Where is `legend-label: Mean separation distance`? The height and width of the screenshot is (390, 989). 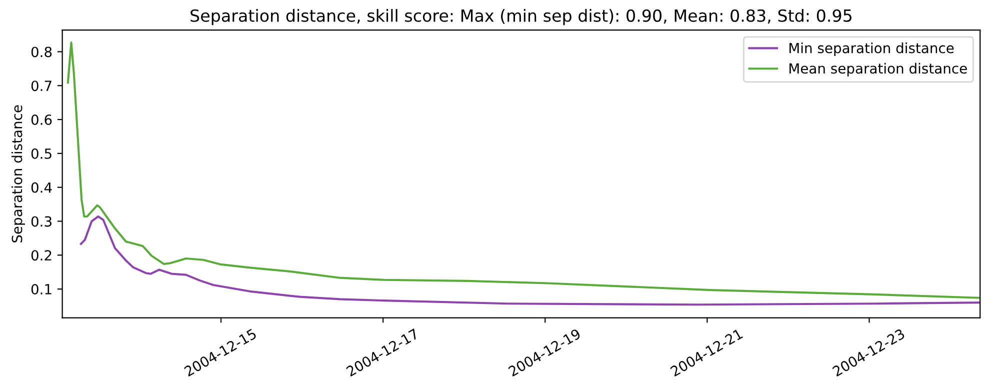
legend-label: Mean separation distance is located at coordinates (878, 69).